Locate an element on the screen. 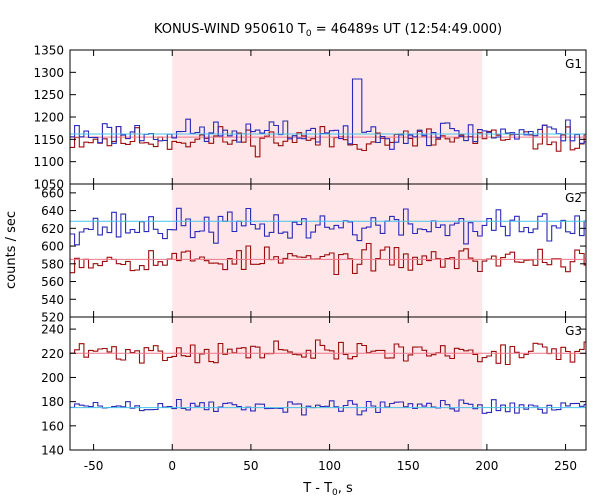 Image resolution: width=600 pixels, height=500 pixels. highlight-region-g2 is located at coordinates (327, 250).